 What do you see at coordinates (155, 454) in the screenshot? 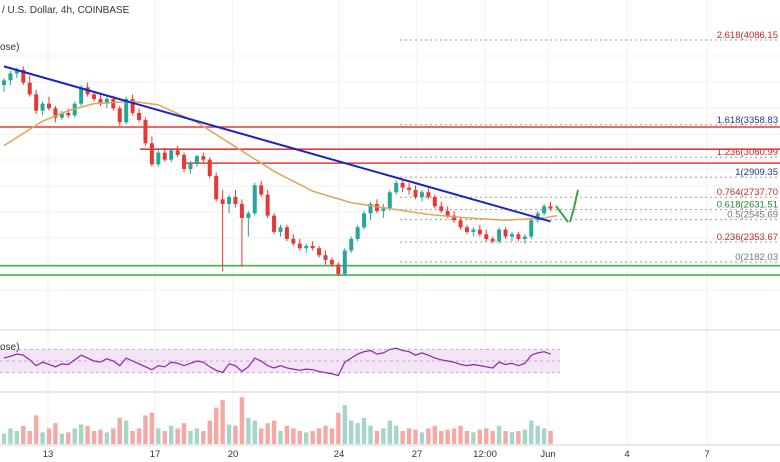
I see `x-tick-label: 17` at bounding box center [155, 454].